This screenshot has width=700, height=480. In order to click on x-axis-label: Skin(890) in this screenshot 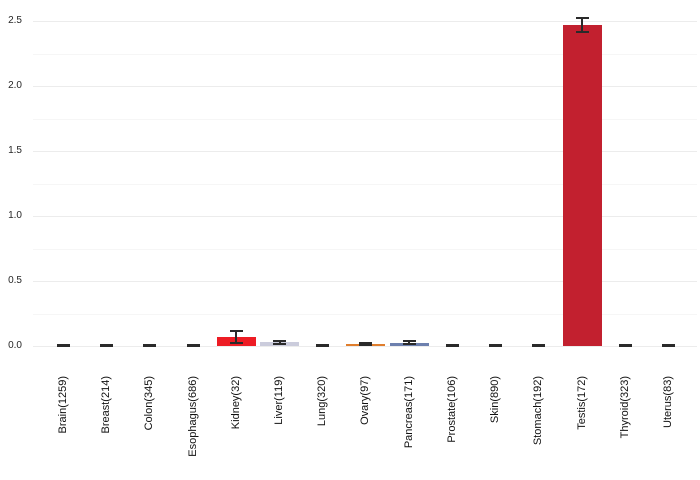, I will do `click(495, 400)`.